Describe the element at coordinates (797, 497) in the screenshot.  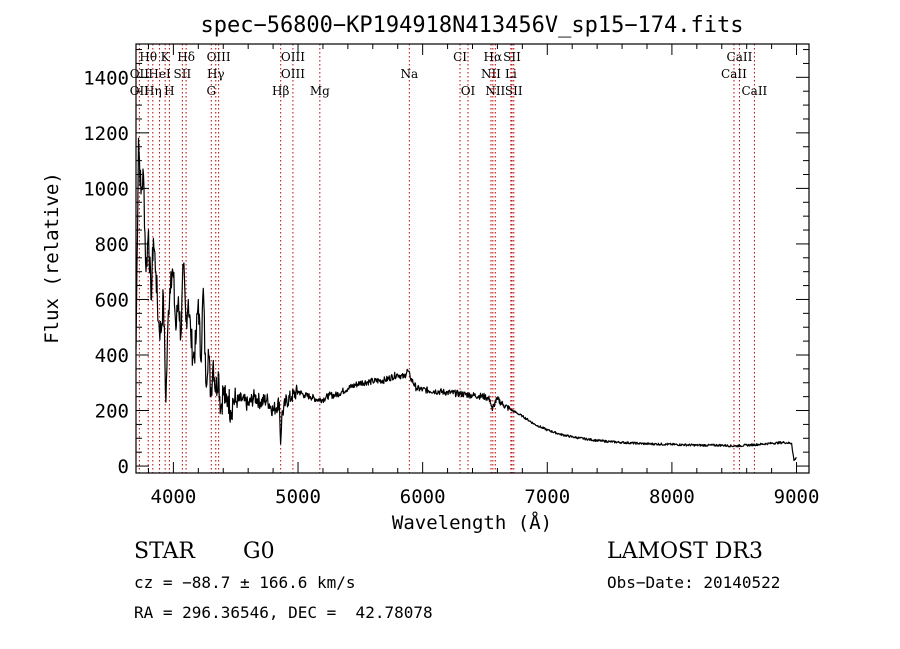
I see `x-tick-label: 9000` at that location.